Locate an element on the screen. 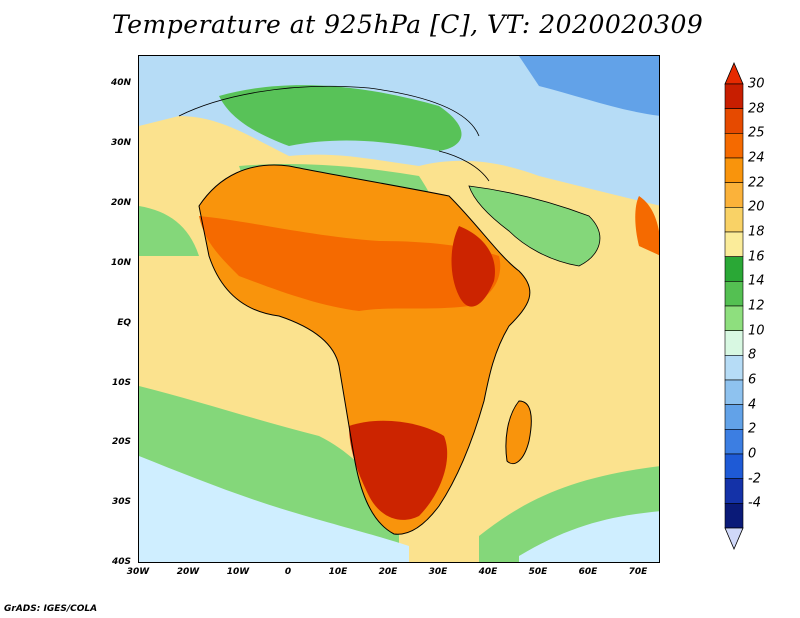 Image resolution: width=800 pixels, height=618 pixels. colorbar is located at coordinates (734, 306).